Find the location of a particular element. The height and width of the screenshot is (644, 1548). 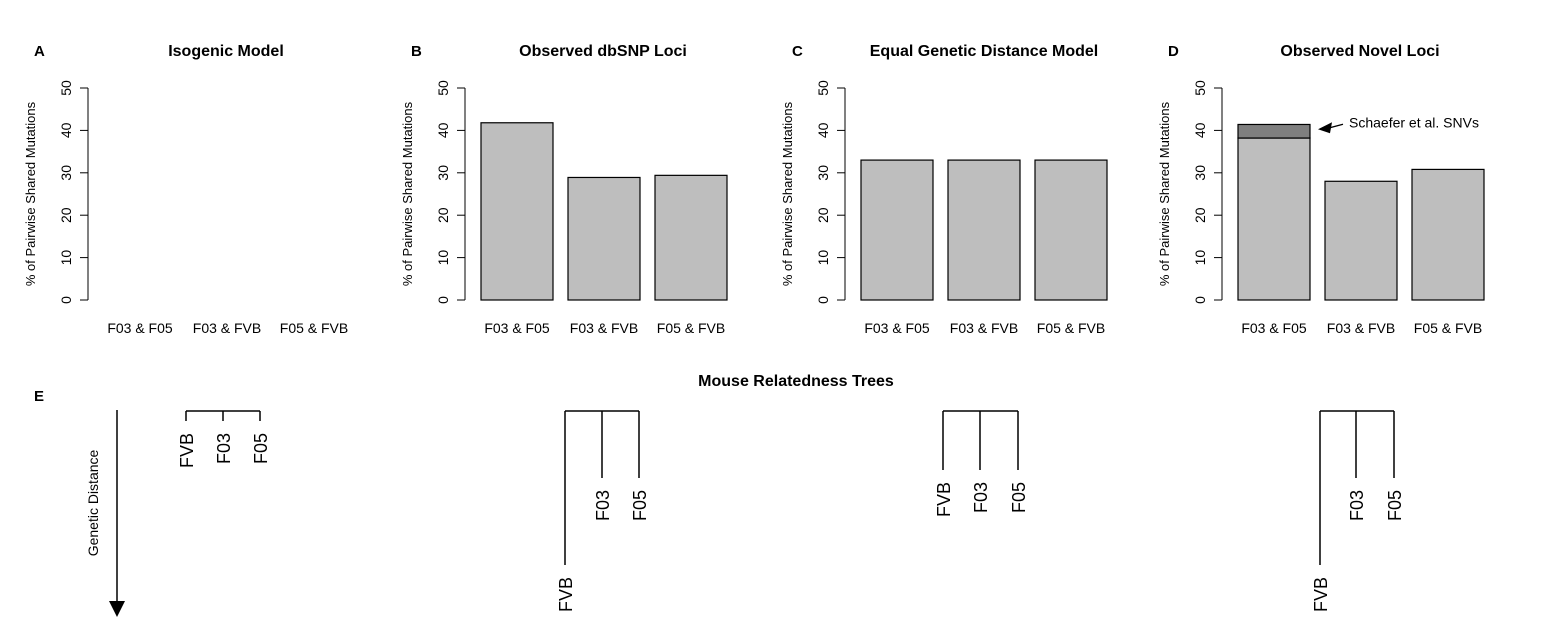

annotation-label: Schaefer et al. SNVs is located at coordinates (1414, 122).